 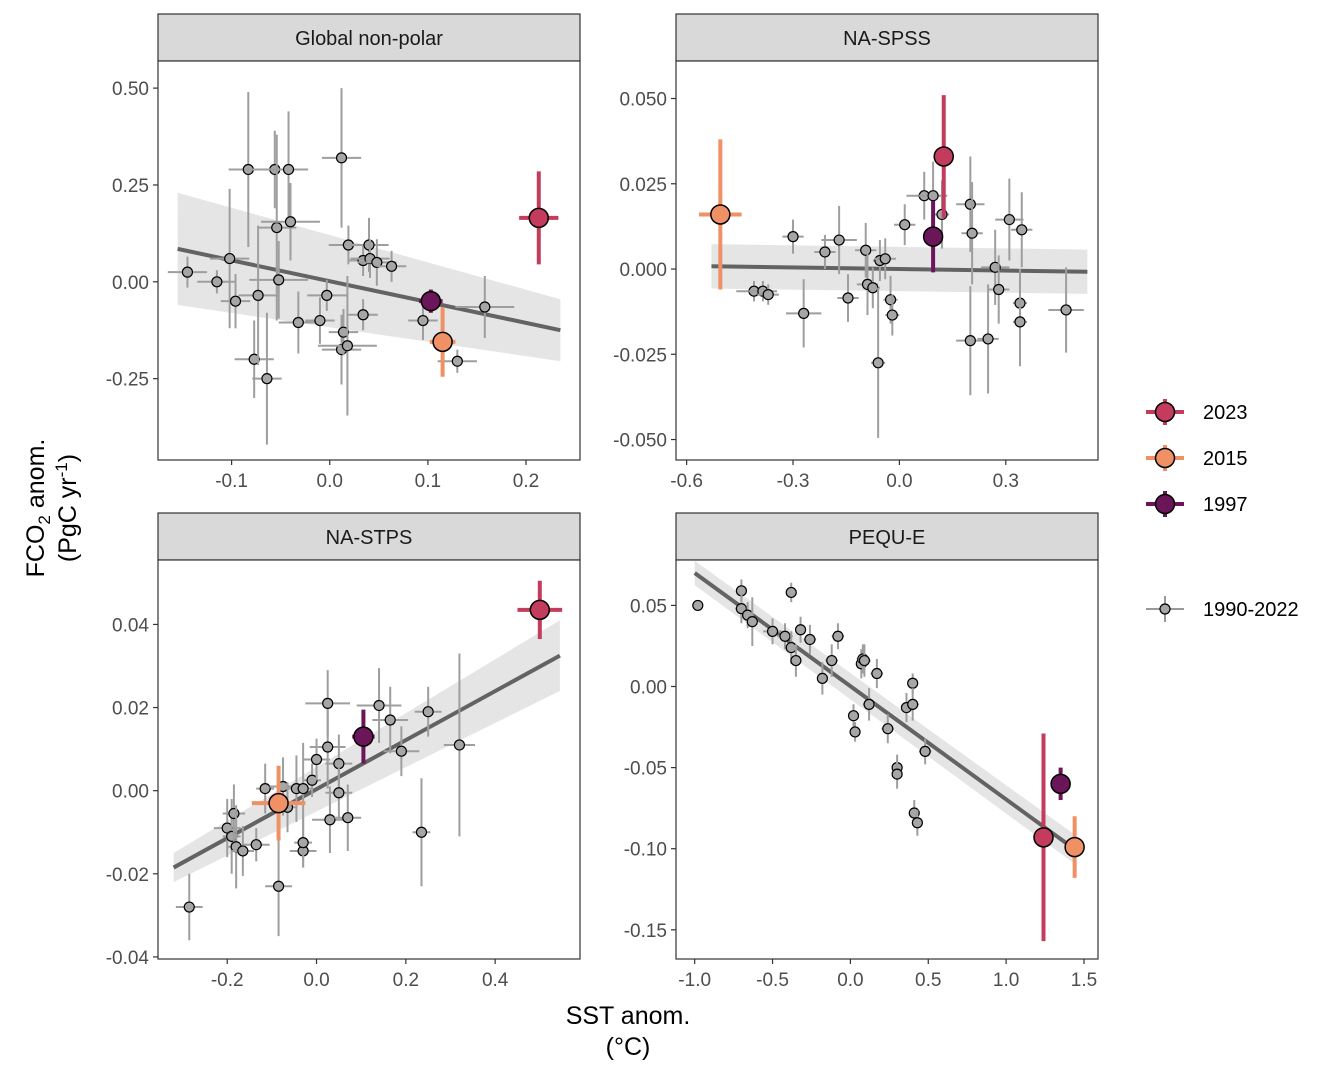 What do you see at coordinates (130, 709) in the screenshot?
I see `y-tick-label: 0.02` at bounding box center [130, 709].